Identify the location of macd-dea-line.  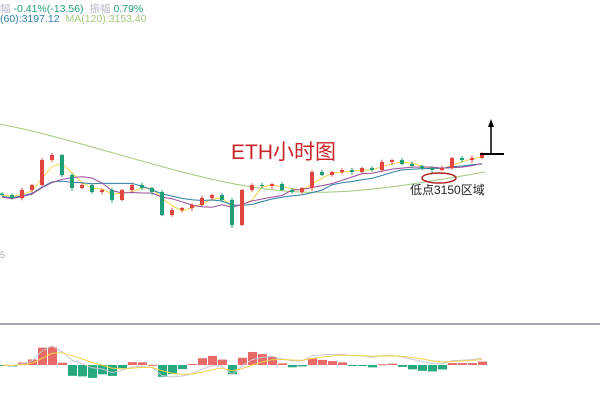
(242, 363).